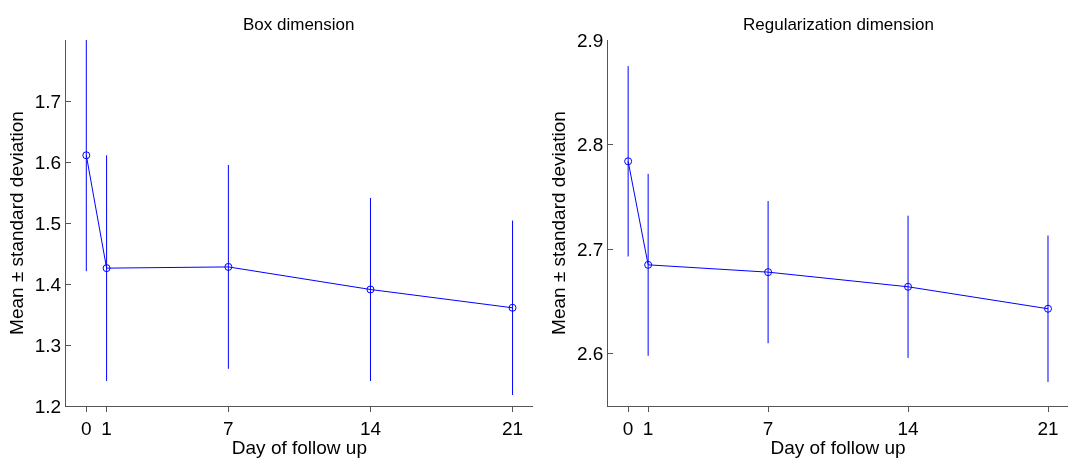 The image size is (1072, 458). What do you see at coordinates (590, 40) in the screenshot?
I see `y-tick-label: 2.9` at bounding box center [590, 40].